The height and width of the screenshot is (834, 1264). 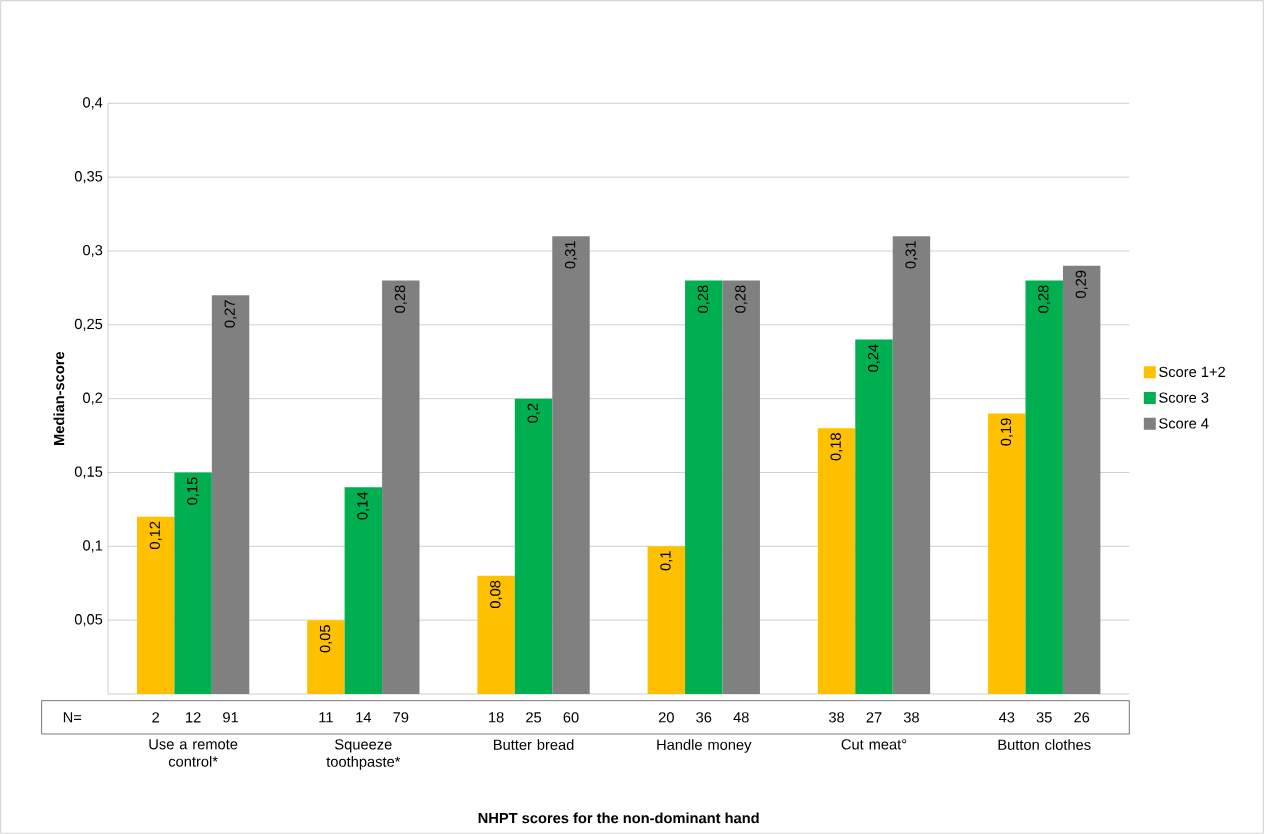 What do you see at coordinates (193, 753) in the screenshot?
I see `x-tick-label: Use a remote control*` at bounding box center [193, 753].